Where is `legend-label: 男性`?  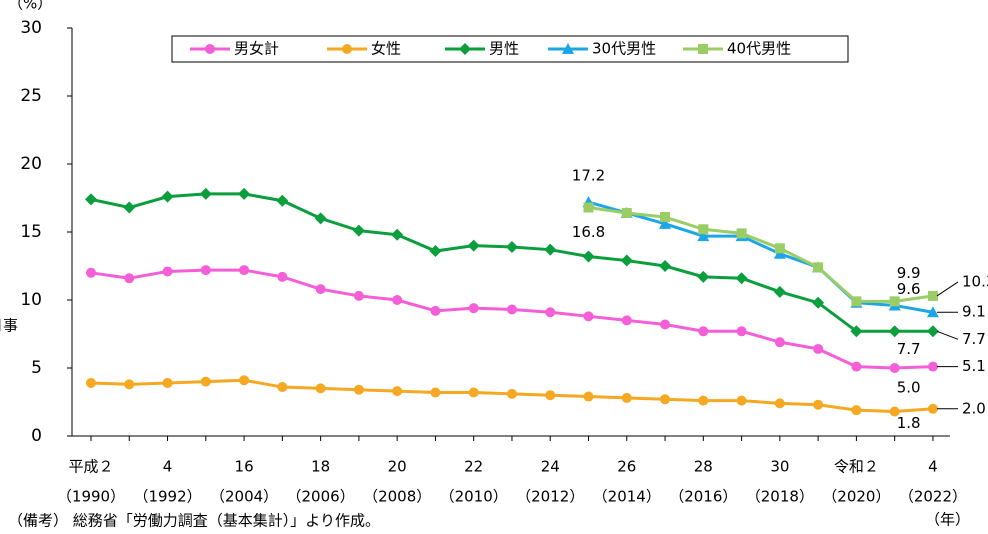
legend-label: 男性 is located at coordinates (504, 49).